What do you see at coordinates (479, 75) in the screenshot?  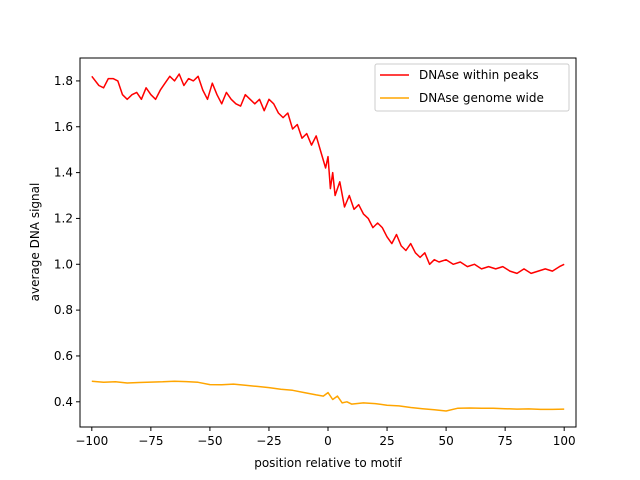 I see `legend-label-within-peaks: DNAse within peaks` at bounding box center [479, 75].